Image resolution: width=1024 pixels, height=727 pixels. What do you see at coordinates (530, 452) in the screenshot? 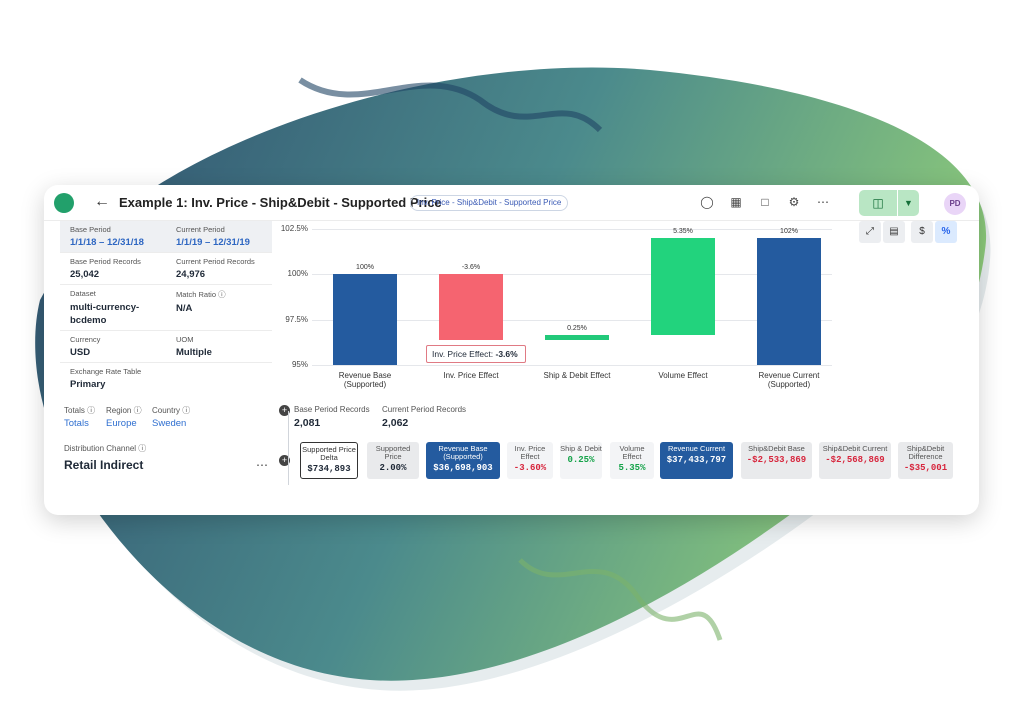
I see `chip-name: Inv. Price Effect` at bounding box center [530, 452].